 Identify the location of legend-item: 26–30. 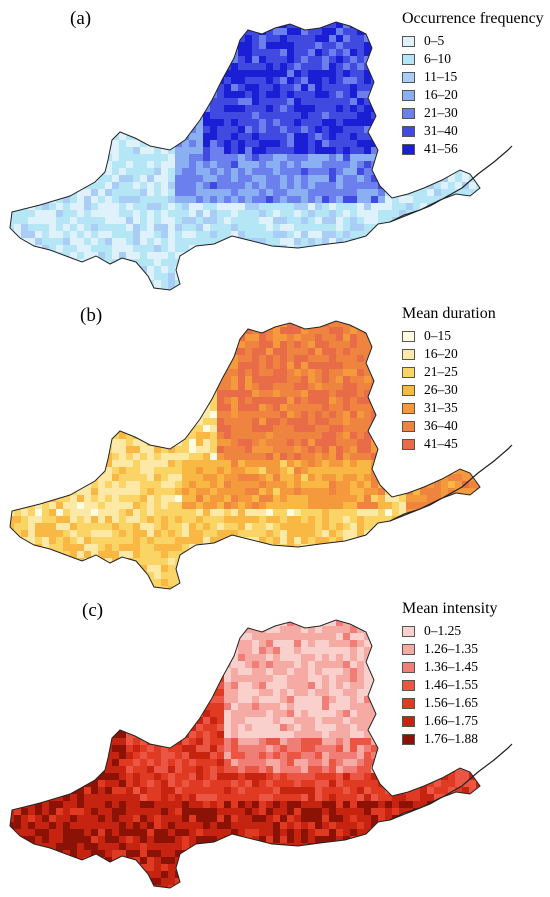
(449, 390).